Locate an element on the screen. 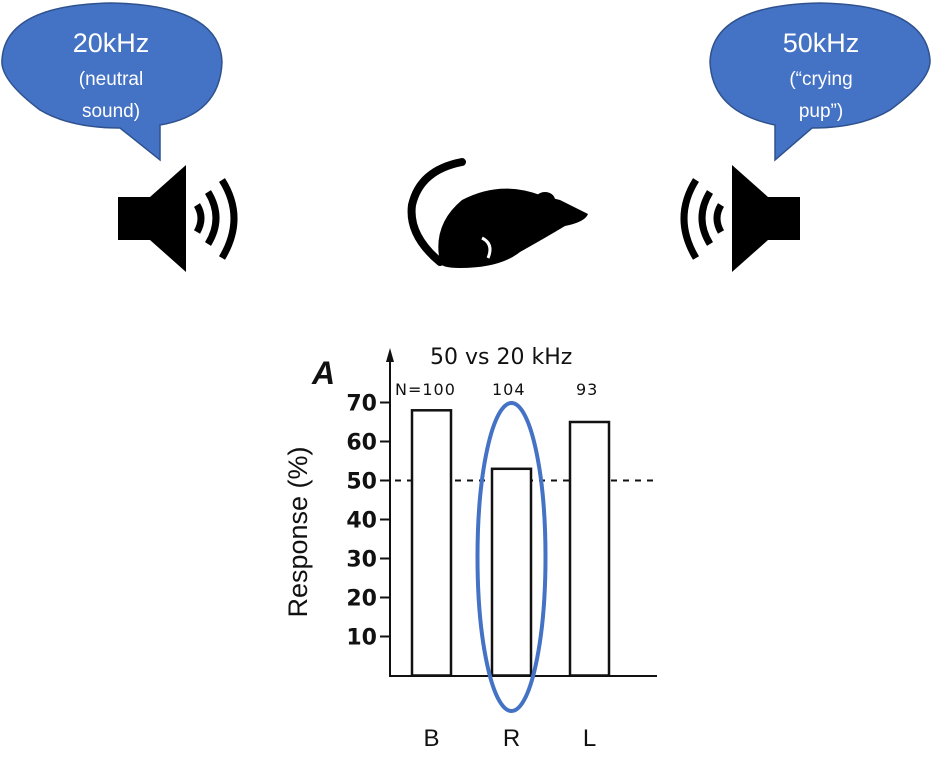 Image resolution: width=931 pixels, height=764 pixels. chart-title: 50 vs 20 kHz is located at coordinates (501, 357).